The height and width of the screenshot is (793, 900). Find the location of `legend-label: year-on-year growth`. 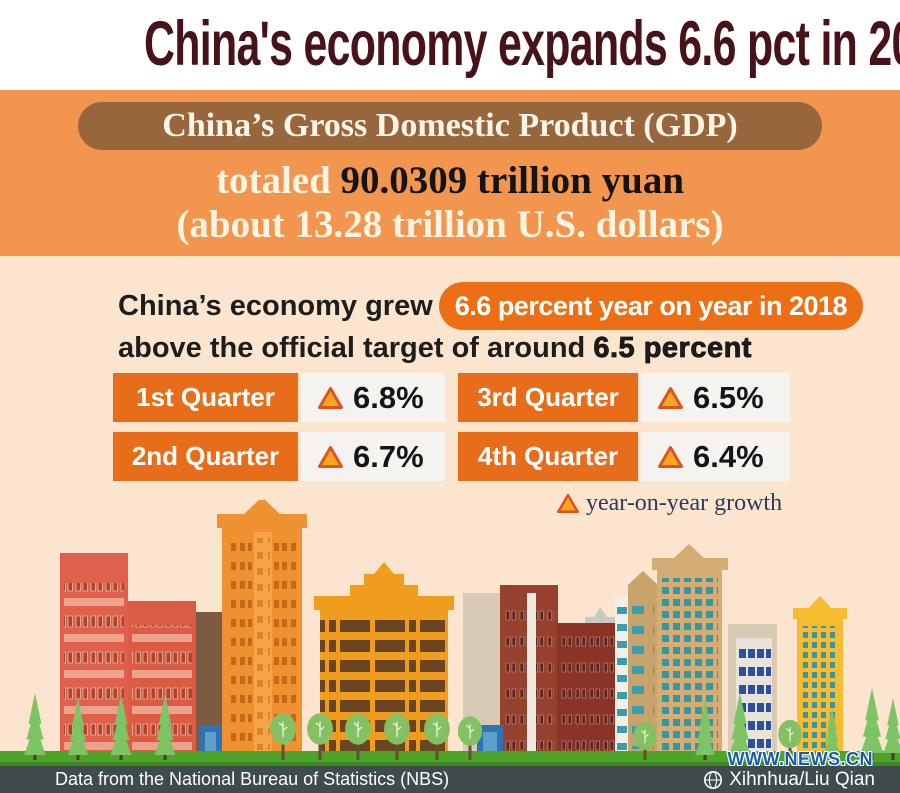

legend-label: year-on-year growth is located at coordinates (684, 503).